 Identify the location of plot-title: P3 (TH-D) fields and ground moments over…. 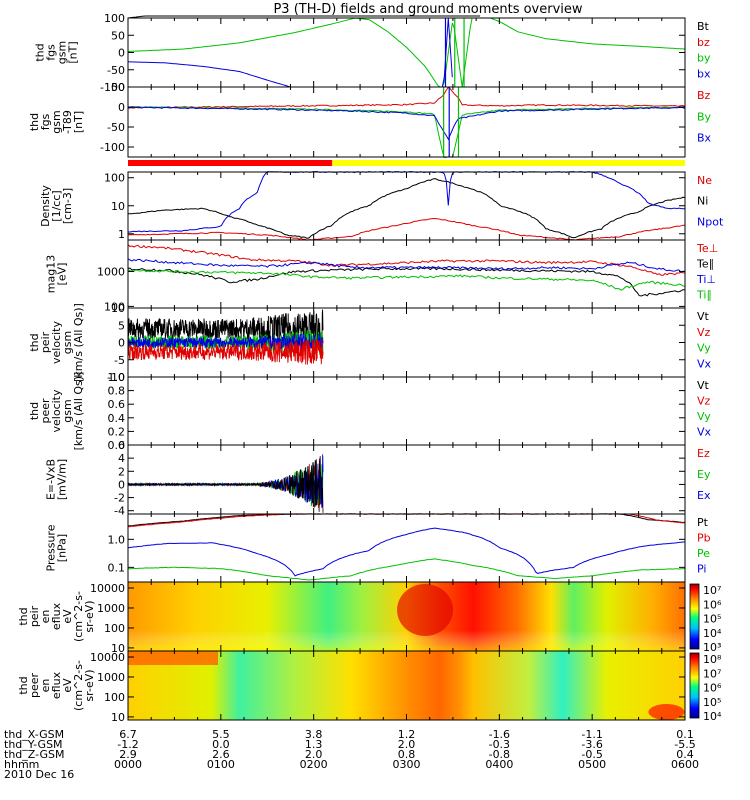
(427, 9).